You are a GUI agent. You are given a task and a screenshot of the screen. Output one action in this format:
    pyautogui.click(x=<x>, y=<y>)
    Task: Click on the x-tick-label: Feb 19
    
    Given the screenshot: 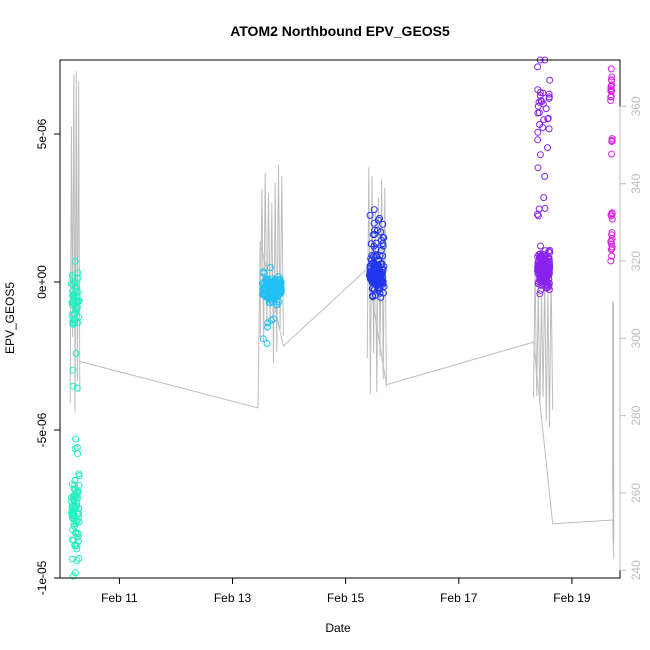 What is the action you would take?
    pyautogui.click(x=572, y=598)
    